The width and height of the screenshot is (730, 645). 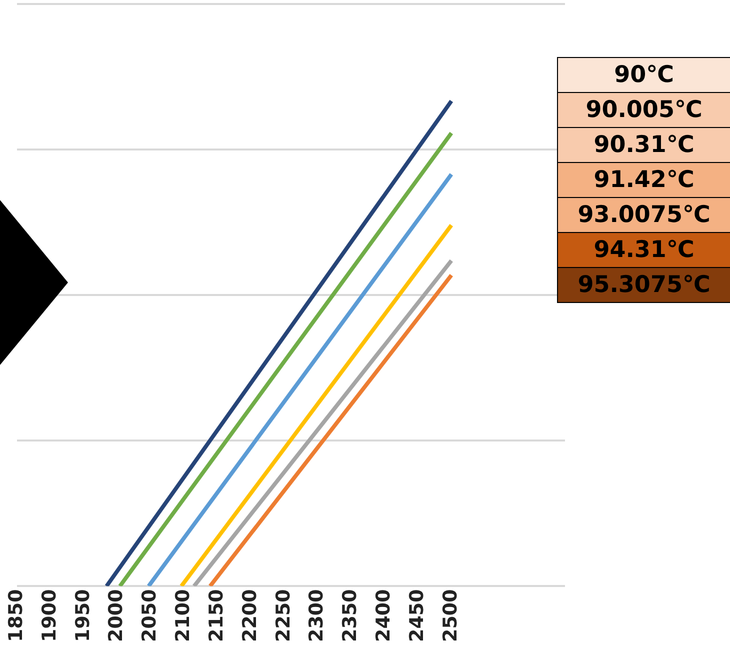 I want to click on x-tick-label: 2000, so click(x=116, y=615).